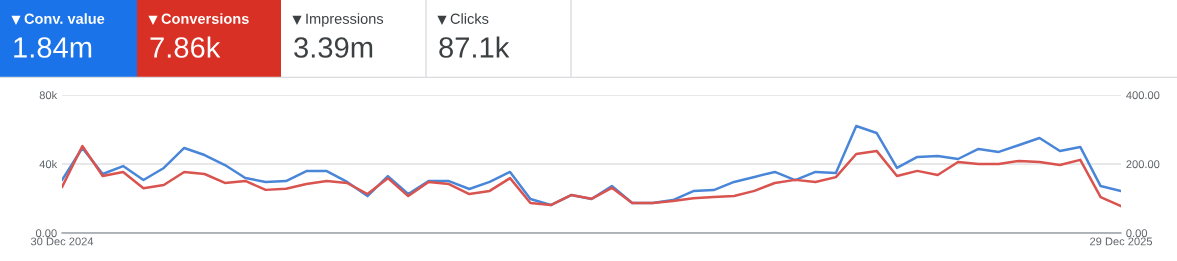 The height and width of the screenshot is (261, 1177). I want to click on x-tick-label: 29 Dec 2025, so click(1121, 241).